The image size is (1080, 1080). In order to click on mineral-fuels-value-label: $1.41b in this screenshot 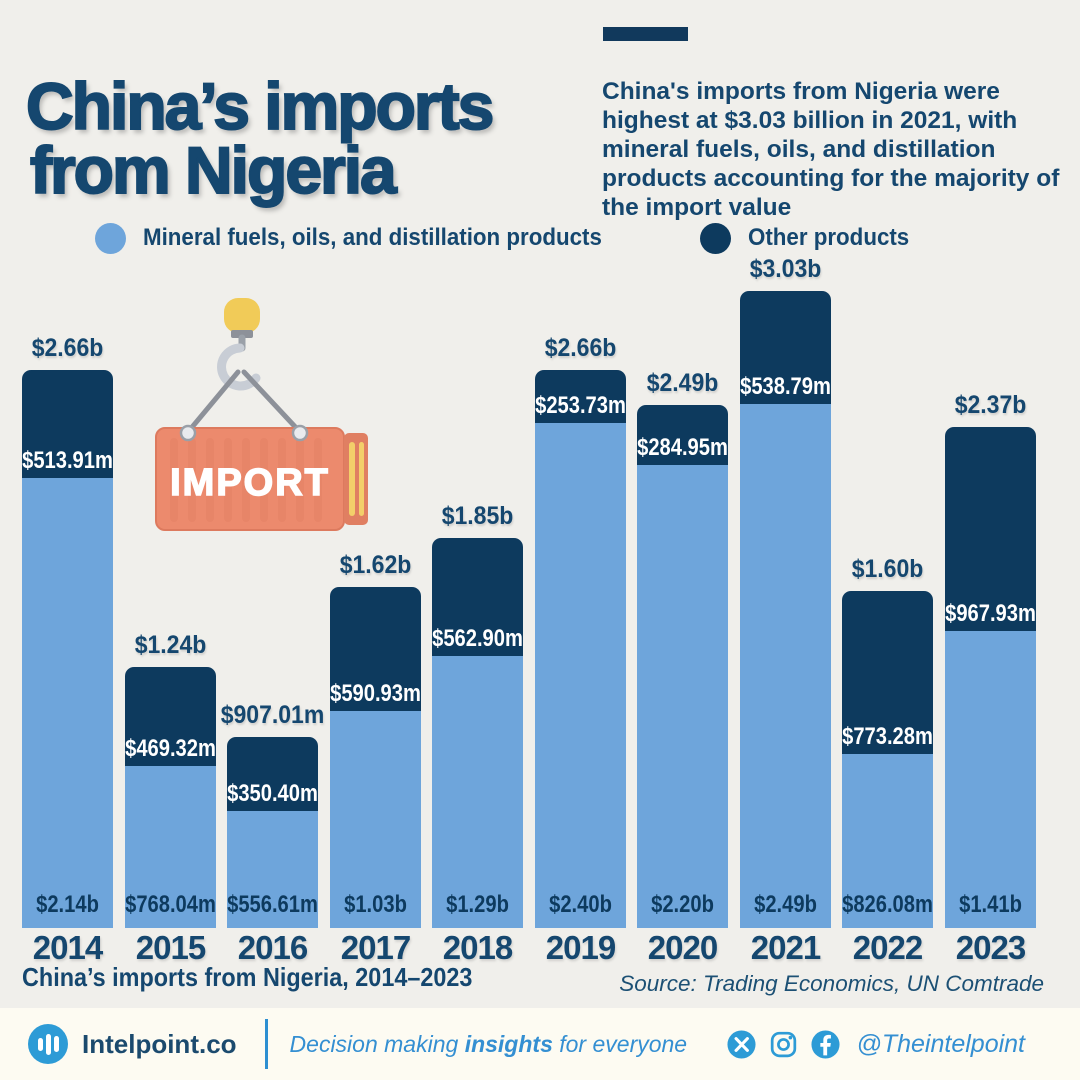, I will do `click(990, 904)`.